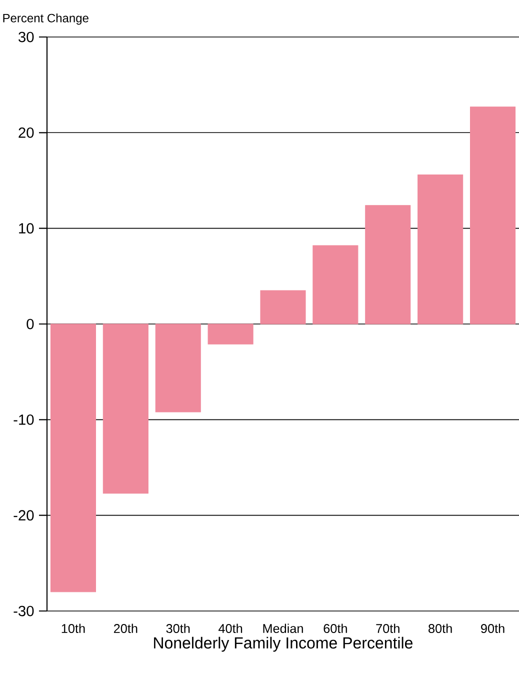 The image size is (519, 673). What do you see at coordinates (26, 228) in the screenshot?
I see `y-tick-label: 10` at bounding box center [26, 228].